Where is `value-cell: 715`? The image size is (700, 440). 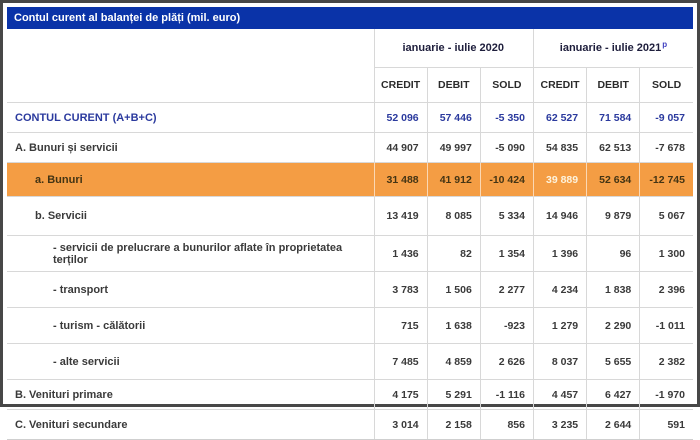
value-cell: 715 is located at coordinates (400, 325).